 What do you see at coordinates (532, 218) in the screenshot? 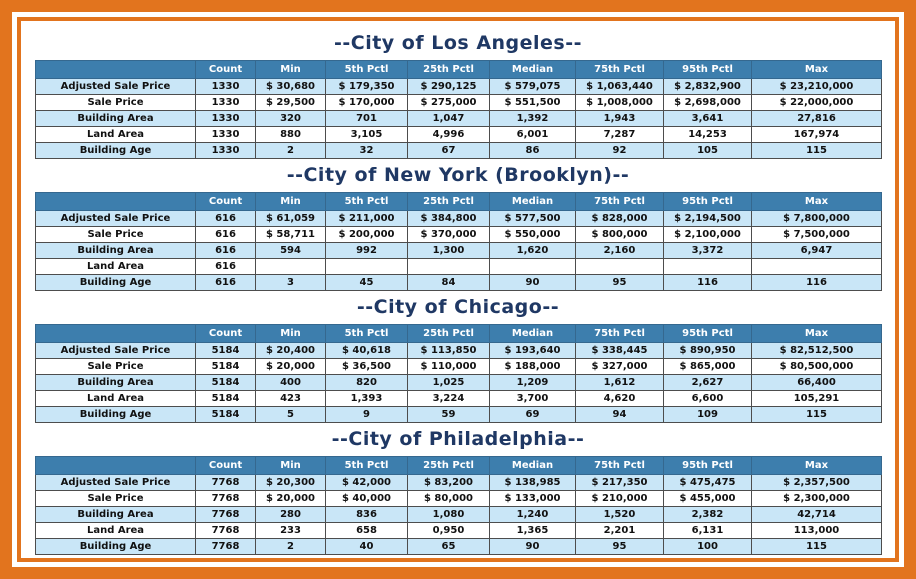
I see `cell: $ 577,500` at bounding box center [532, 218].